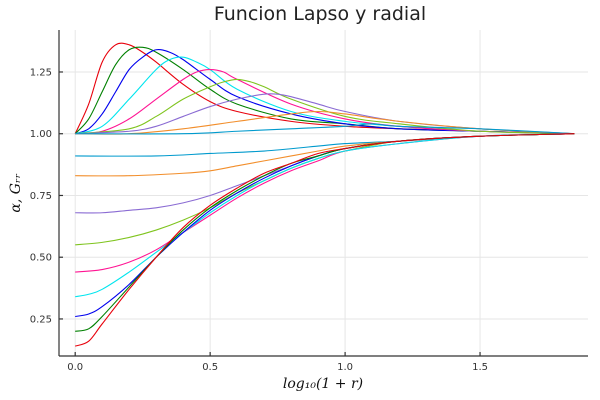 The image size is (600, 400). Describe the element at coordinates (41, 72) in the screenshot. I see `y-tick-label: 1.25` at that location.